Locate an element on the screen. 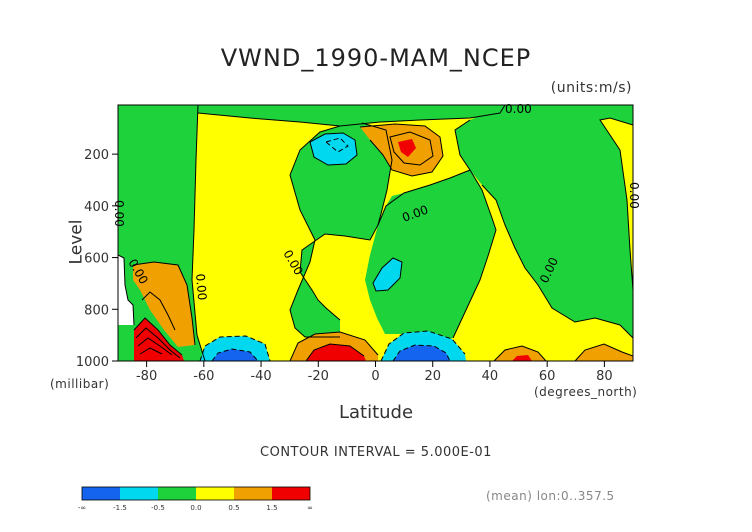  x-tick-label: 0 is located at coordinates (375, 376).